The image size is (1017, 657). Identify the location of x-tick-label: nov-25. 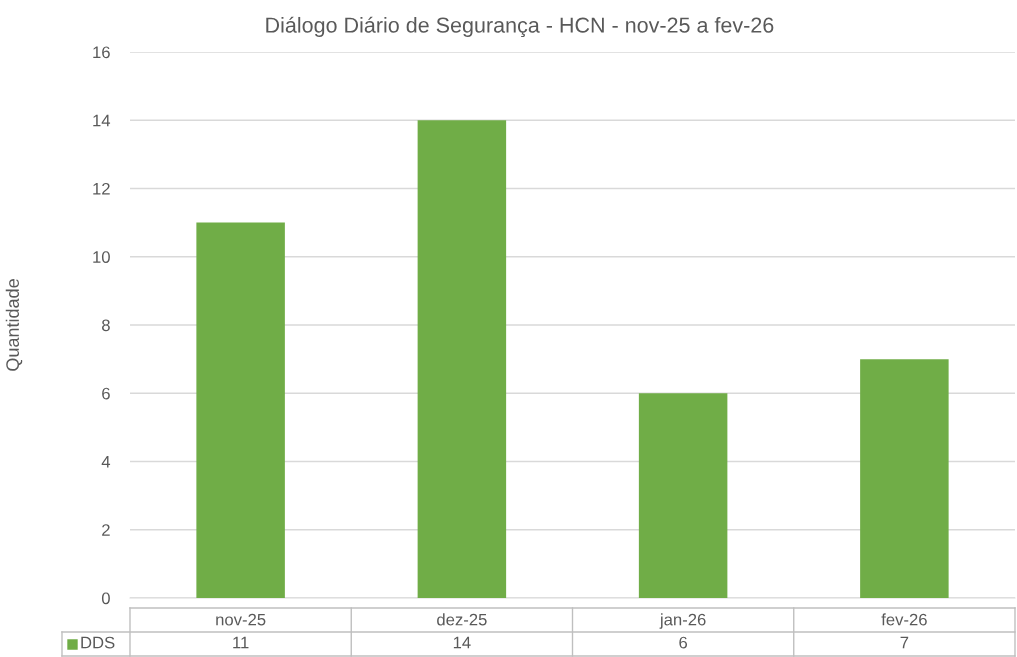
(241, 619).